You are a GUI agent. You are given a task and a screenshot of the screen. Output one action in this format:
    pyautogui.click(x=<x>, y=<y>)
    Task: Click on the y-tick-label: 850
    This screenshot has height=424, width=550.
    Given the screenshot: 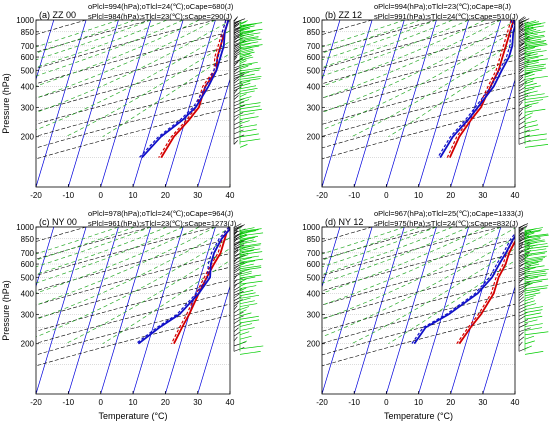 What is the action you would take?
    pyautogui.click(x=314, y=32)
    